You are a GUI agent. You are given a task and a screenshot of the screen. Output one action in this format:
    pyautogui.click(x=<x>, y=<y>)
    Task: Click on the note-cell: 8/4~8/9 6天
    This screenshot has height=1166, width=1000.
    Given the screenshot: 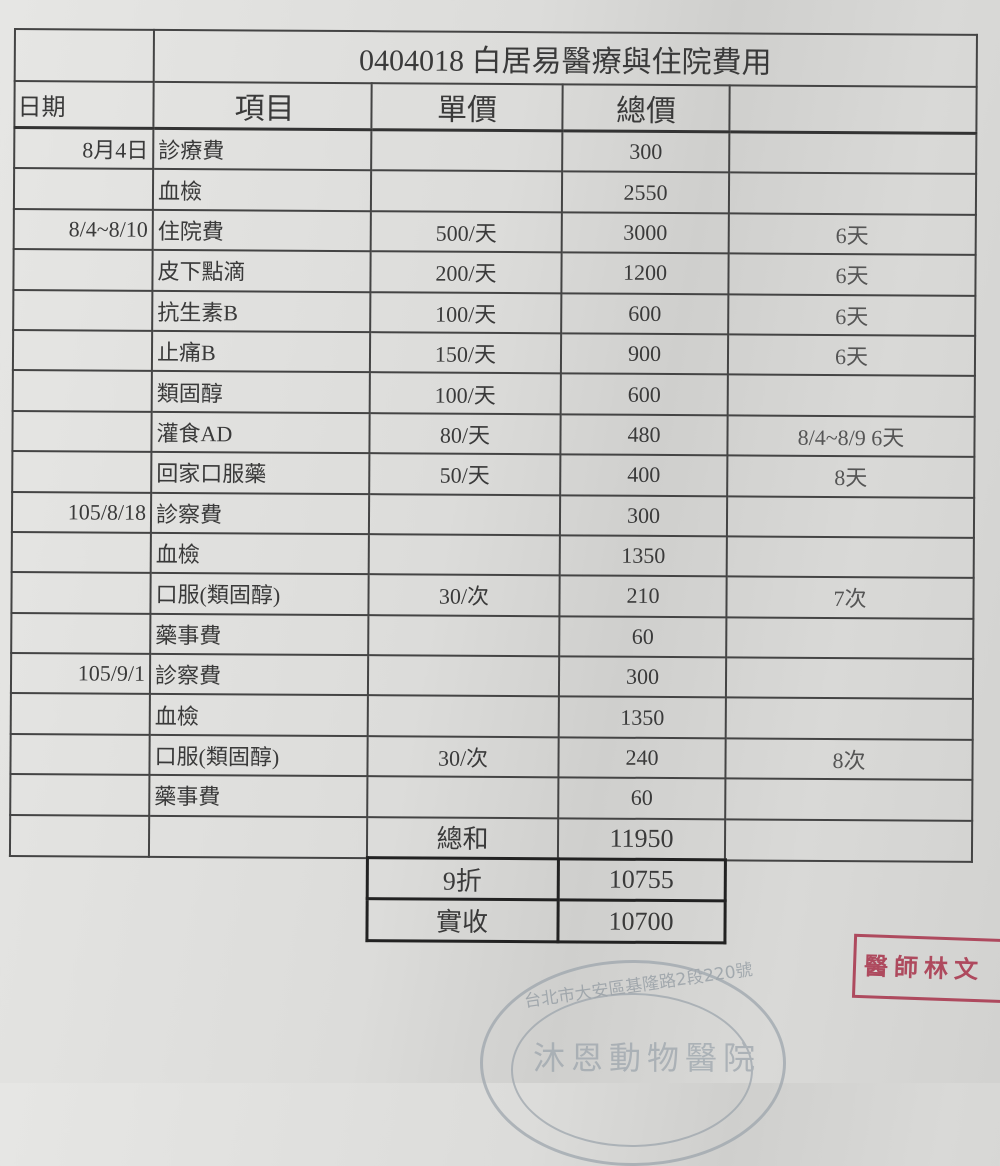 What is the action you would take?
    pyautogui.click(x=851, y=436)
    